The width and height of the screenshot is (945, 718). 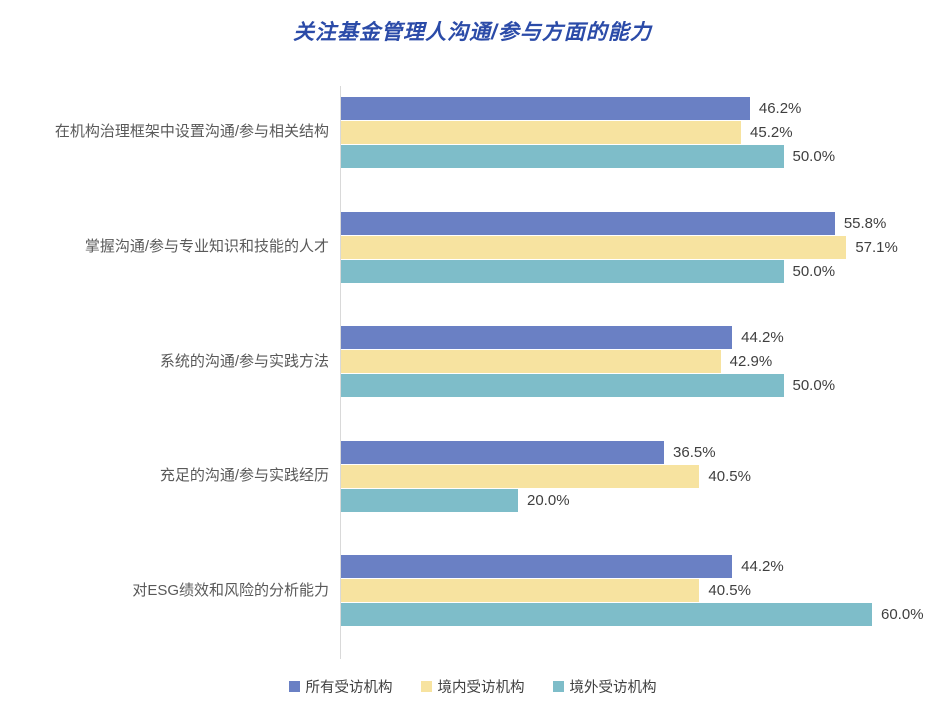 I want to click on category-bars: 44.2% 40.5% 60.0%, so click(x=643, y=607).